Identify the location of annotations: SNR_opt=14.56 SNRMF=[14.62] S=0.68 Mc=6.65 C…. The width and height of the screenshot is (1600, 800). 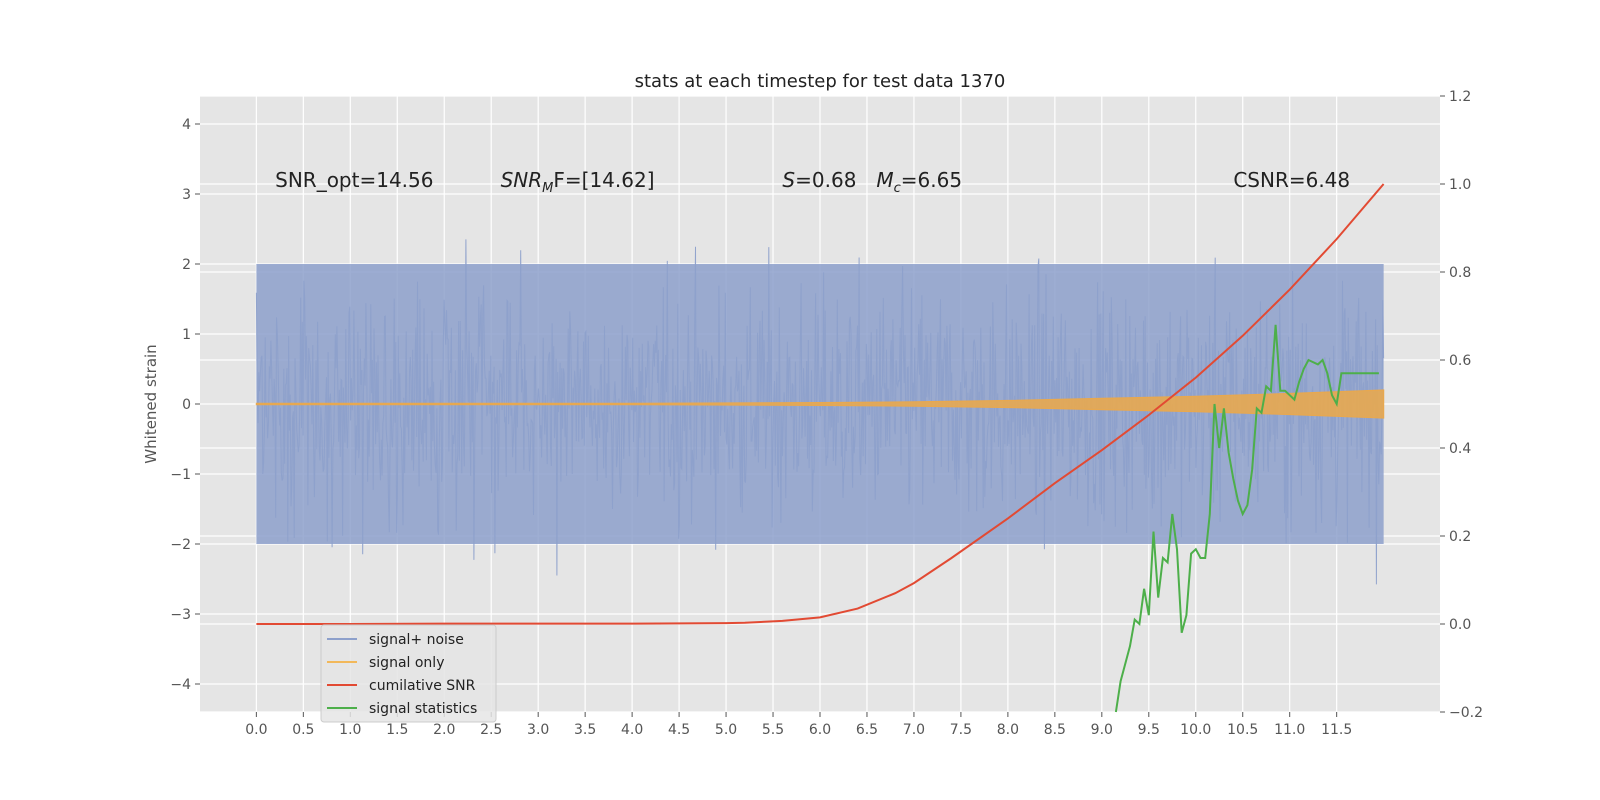
(812, 182).